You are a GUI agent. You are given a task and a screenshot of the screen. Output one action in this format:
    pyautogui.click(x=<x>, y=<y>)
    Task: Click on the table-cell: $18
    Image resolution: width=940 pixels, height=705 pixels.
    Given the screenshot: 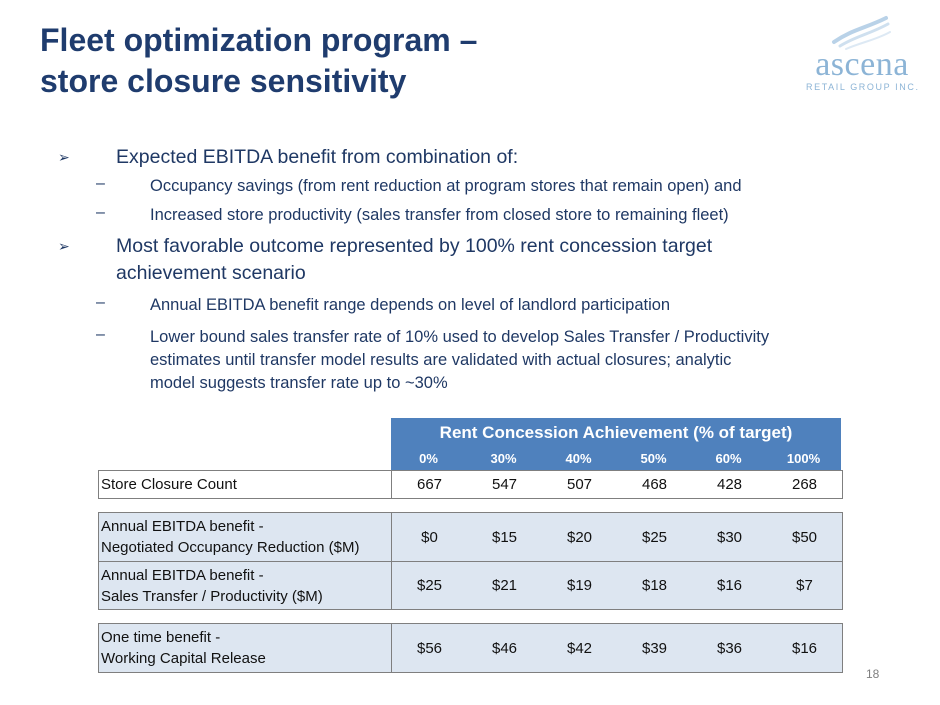 What is the action you would take?
    pyautogui.click(x=654, y=585)
    